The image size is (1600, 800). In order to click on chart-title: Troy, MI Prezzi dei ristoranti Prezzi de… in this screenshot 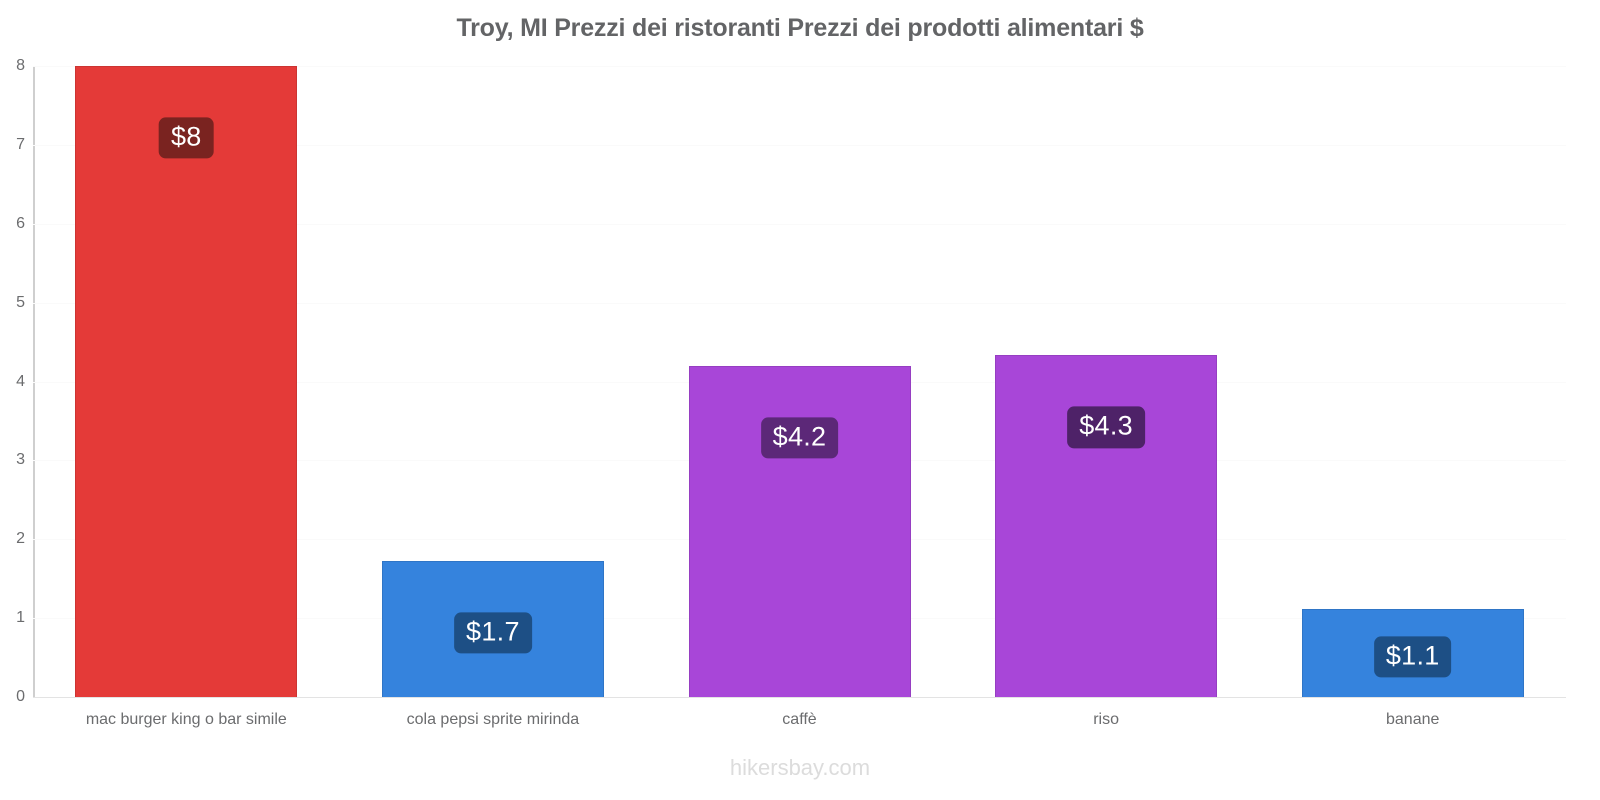, I will do `click(800, 28)`.